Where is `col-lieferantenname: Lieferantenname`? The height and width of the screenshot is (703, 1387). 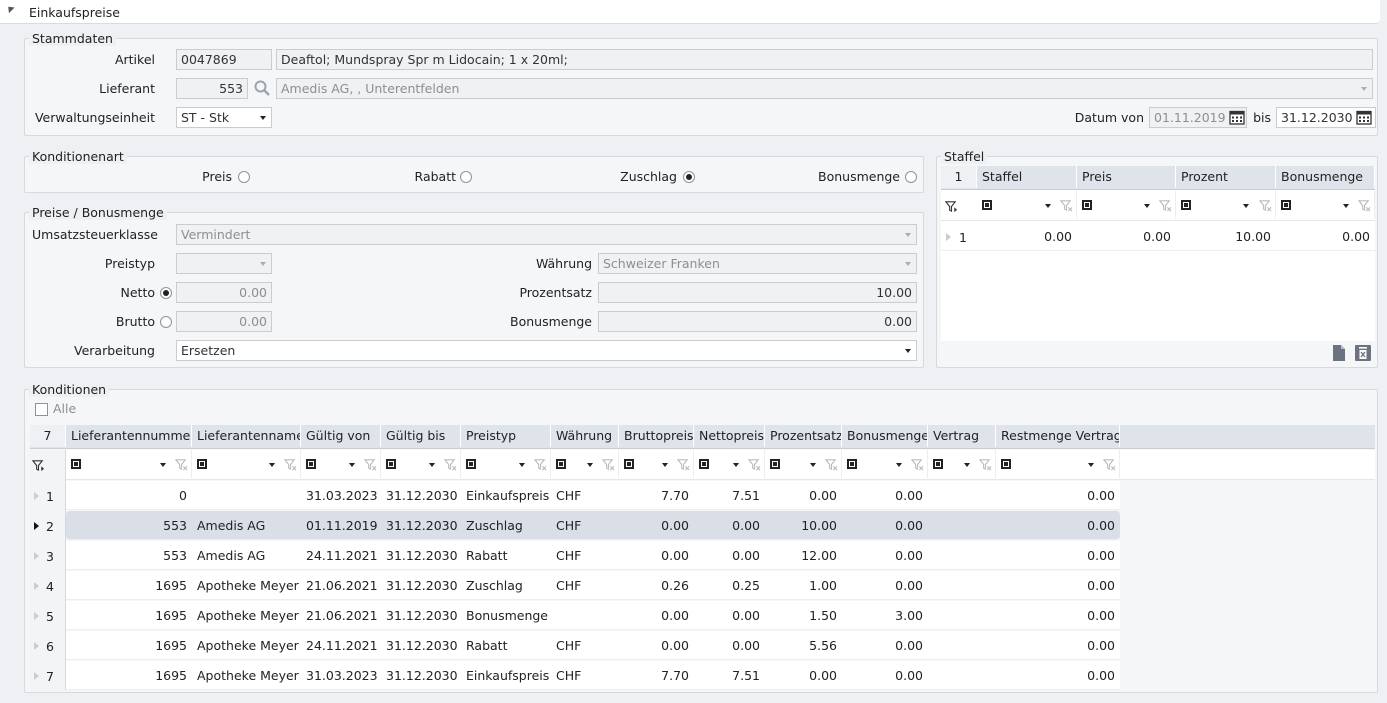 col-lieferantenname: Lieferantenname is located at coordinates (246, 436).